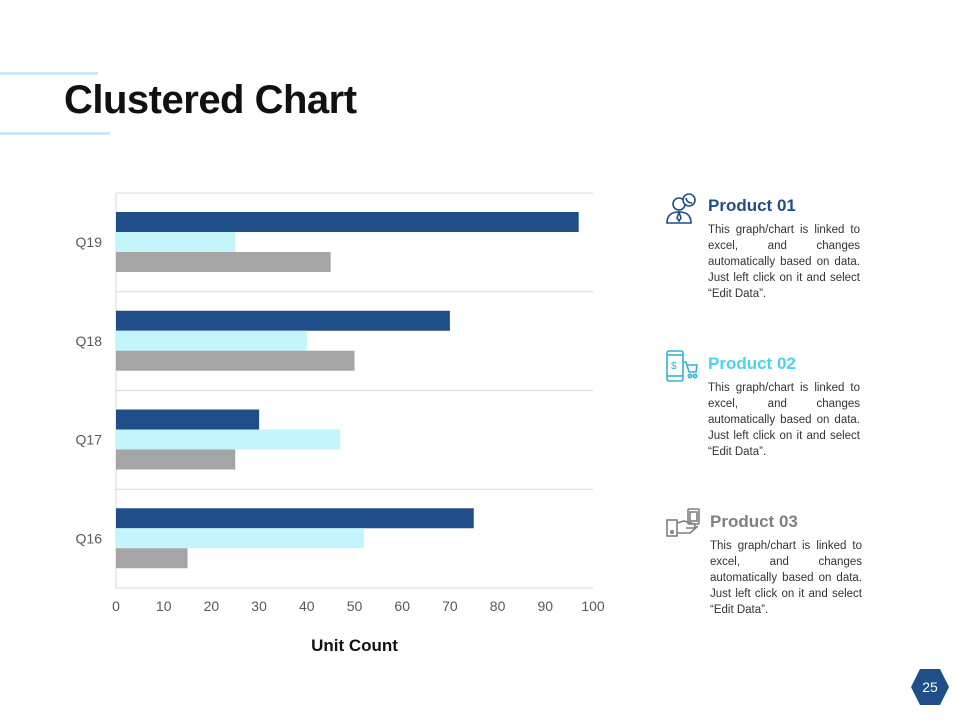 This screenshot has height=720, width=960. I want to click on x-tick-label: 70, so click(450, 606).